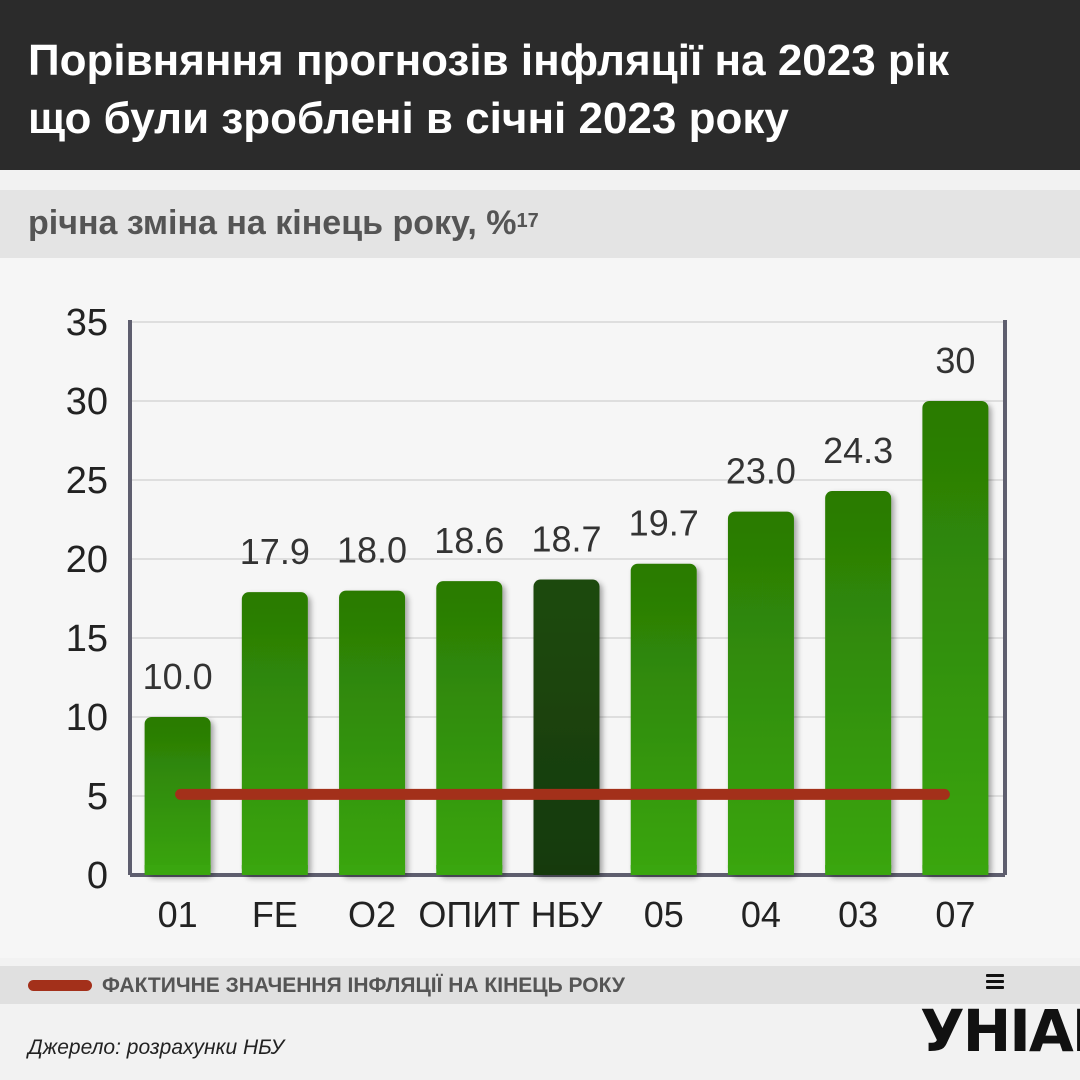 The image size is (1080, 1080). I want to click on x-tick-label: O2, so click(372, 914).